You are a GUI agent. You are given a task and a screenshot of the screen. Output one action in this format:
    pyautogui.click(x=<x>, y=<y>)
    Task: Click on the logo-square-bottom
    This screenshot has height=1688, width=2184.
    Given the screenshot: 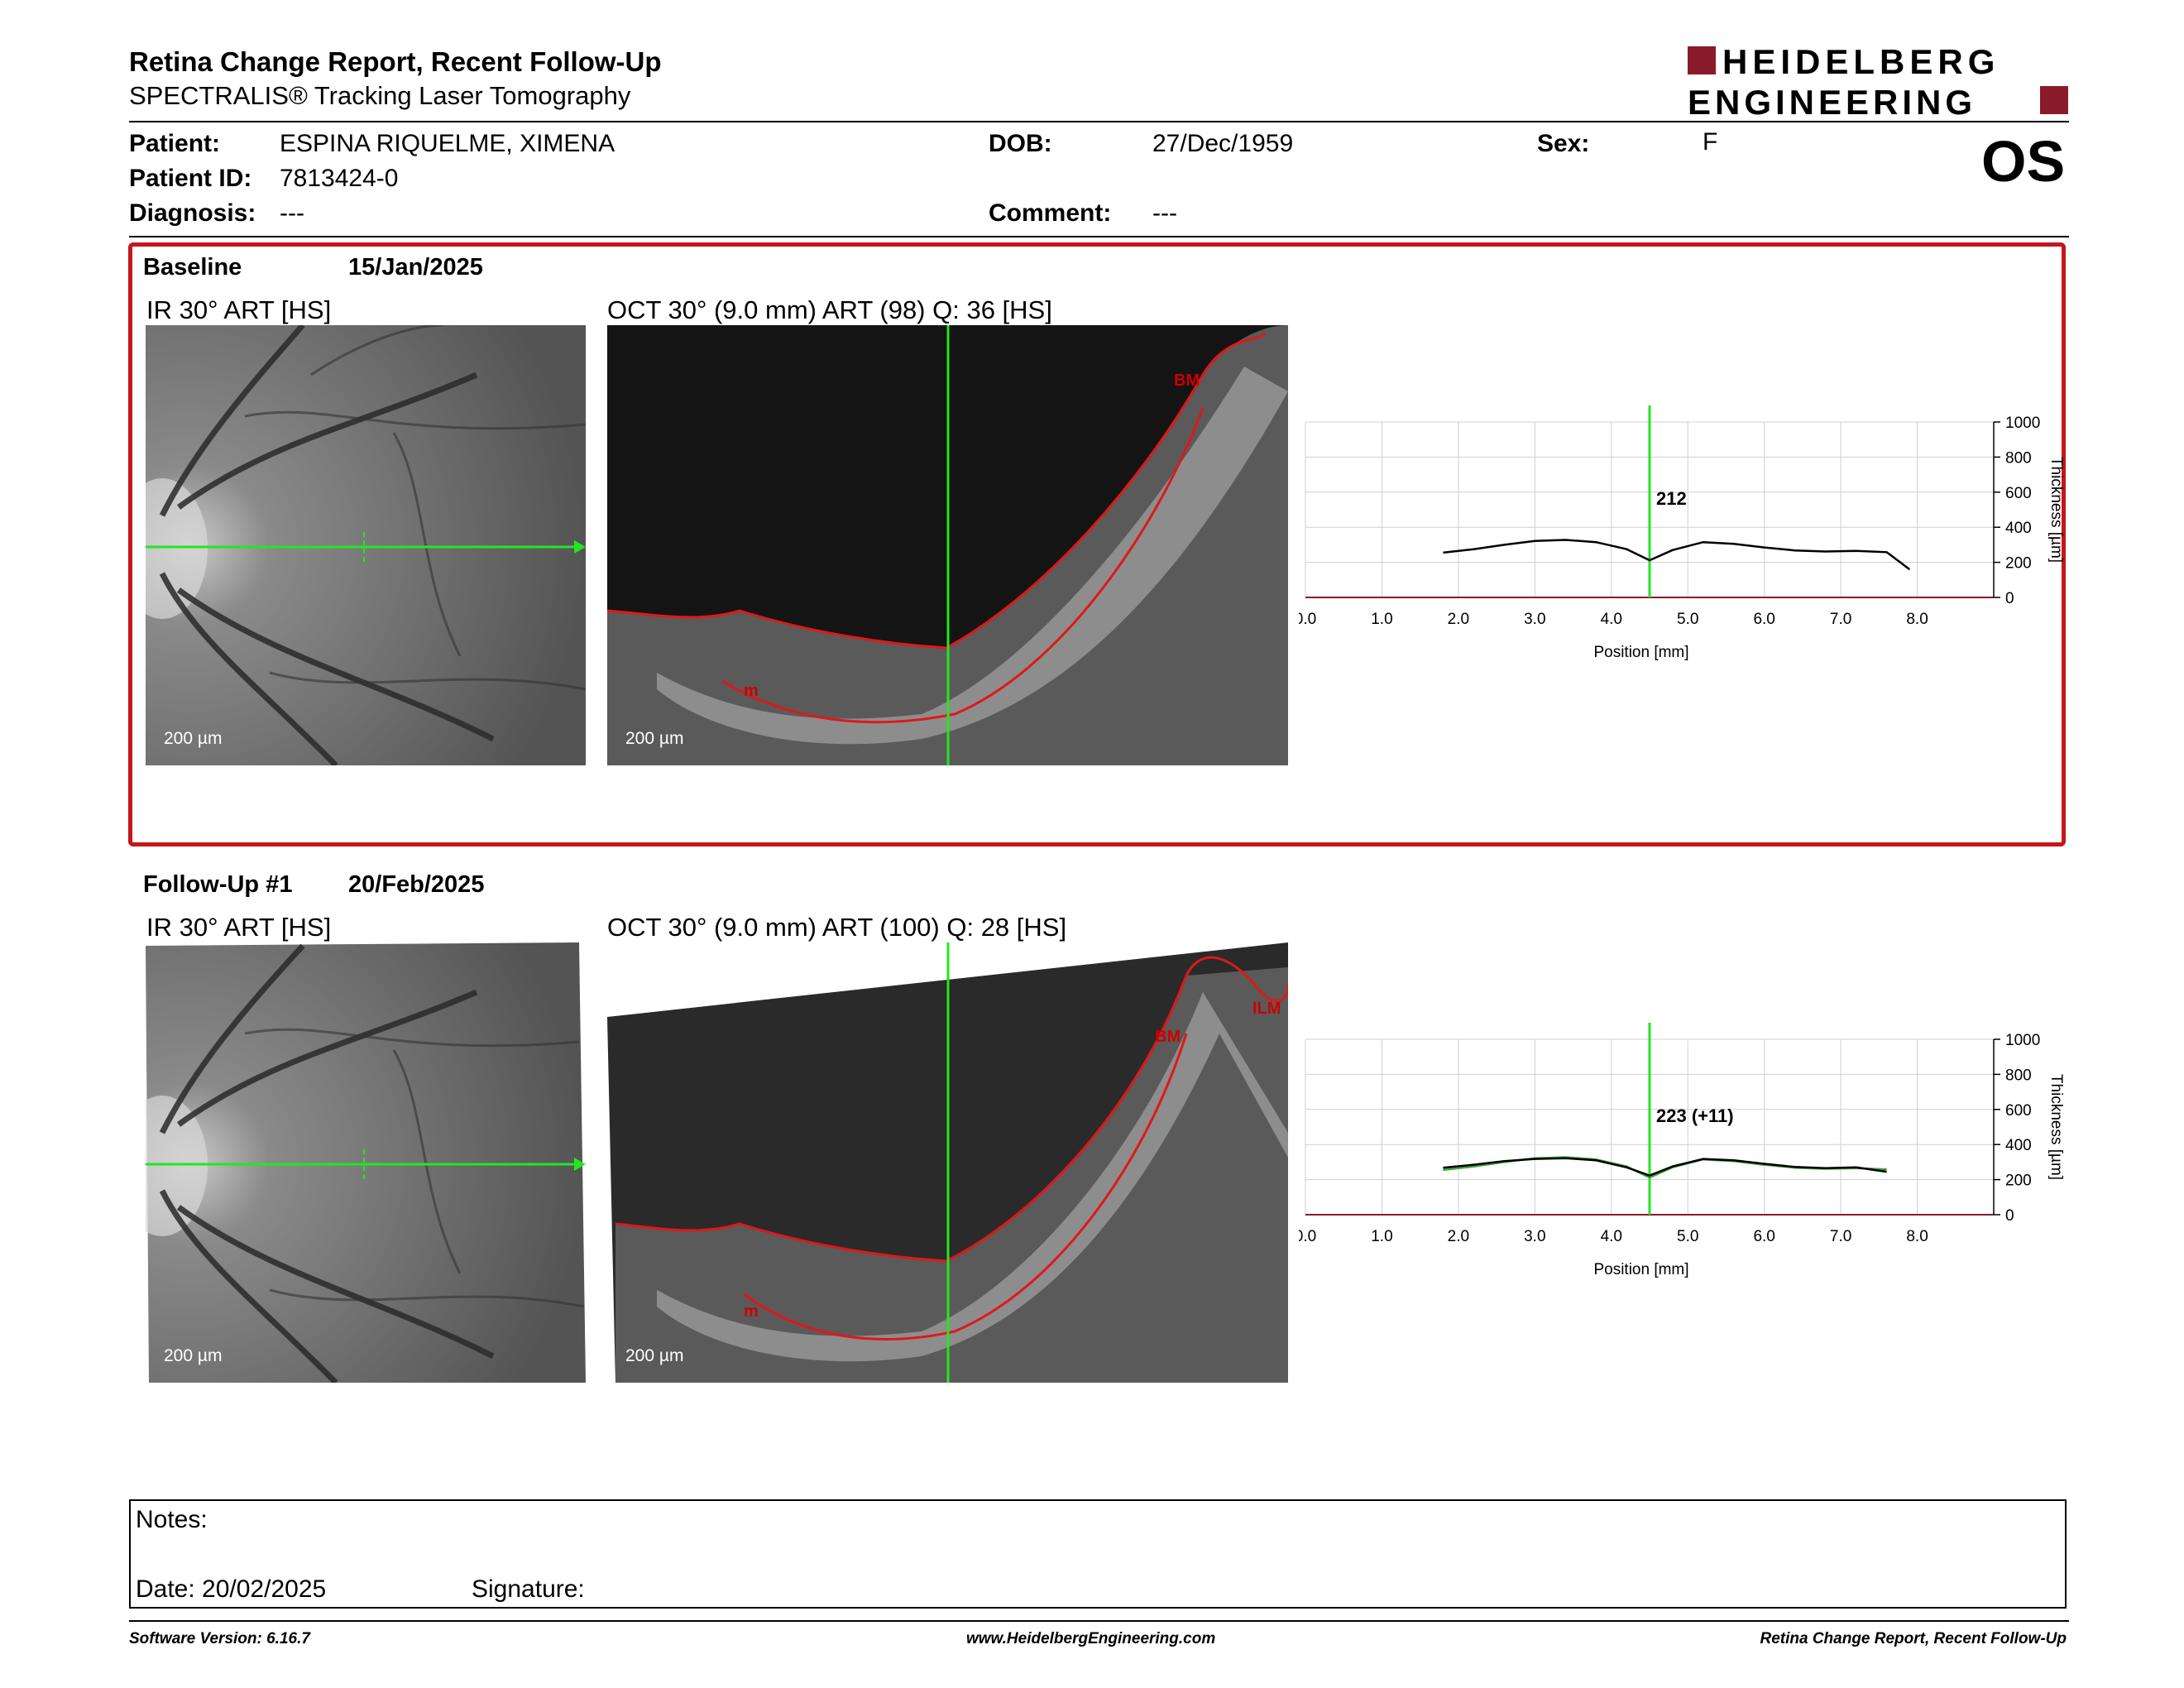 What is the action you would take?
    pyautogui.click(x=2054, y=100)
    